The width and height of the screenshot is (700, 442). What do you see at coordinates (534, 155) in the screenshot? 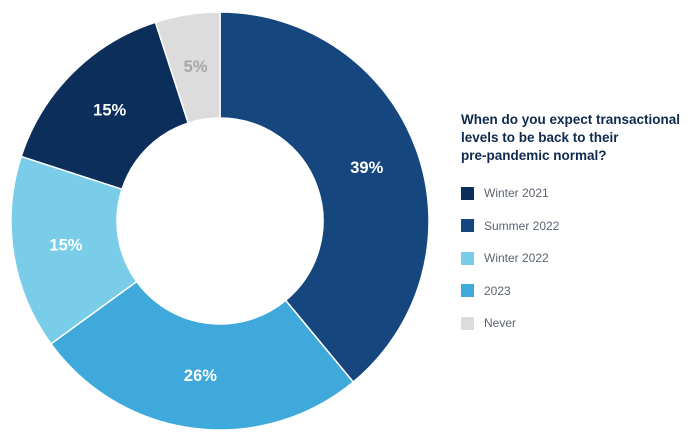
I see `legend-title-line-3: pre-pandemic normal?` at bounding box center [534, 155].